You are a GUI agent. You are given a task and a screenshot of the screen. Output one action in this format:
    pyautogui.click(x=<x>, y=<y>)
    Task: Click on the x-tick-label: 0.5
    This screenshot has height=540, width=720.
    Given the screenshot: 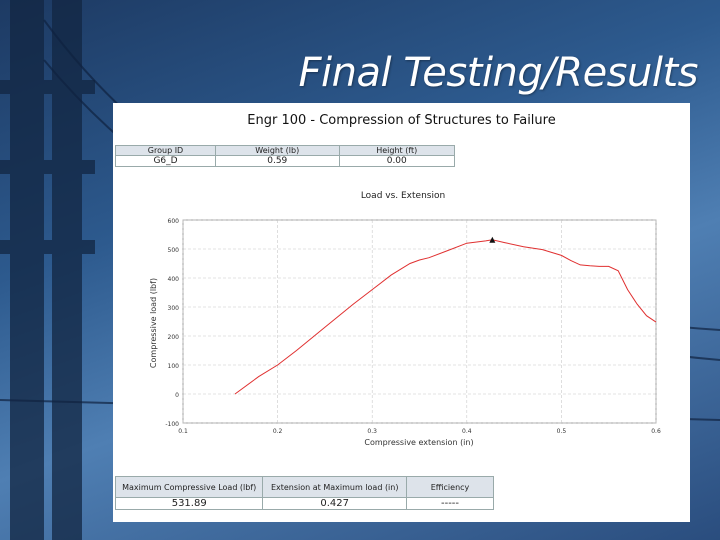 What is the action you would take?
    pyautogui.click(x=562, y=431)
    